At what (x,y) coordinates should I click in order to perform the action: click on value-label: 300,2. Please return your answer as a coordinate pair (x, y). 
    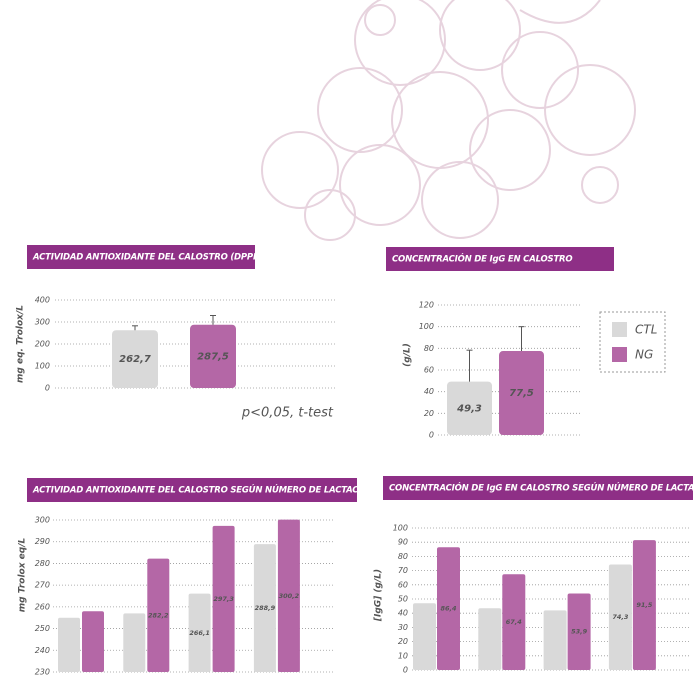
    Looking at the image, I should click on (289, 596).